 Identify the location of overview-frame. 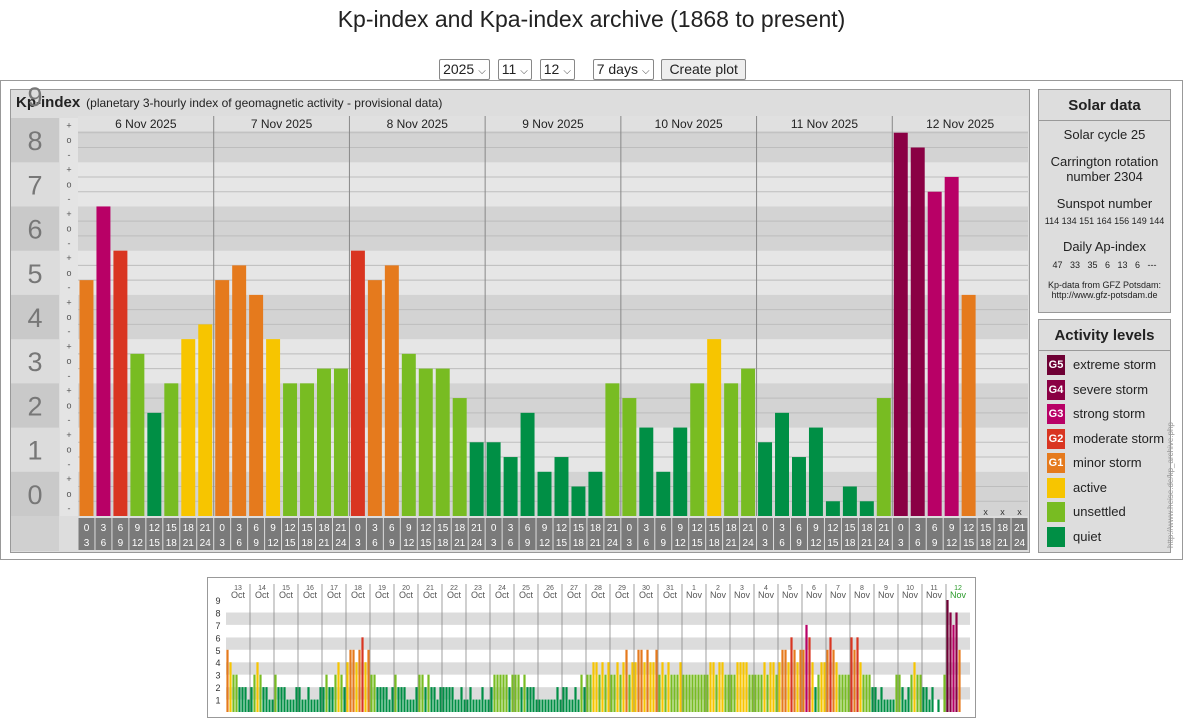
(591, 647).